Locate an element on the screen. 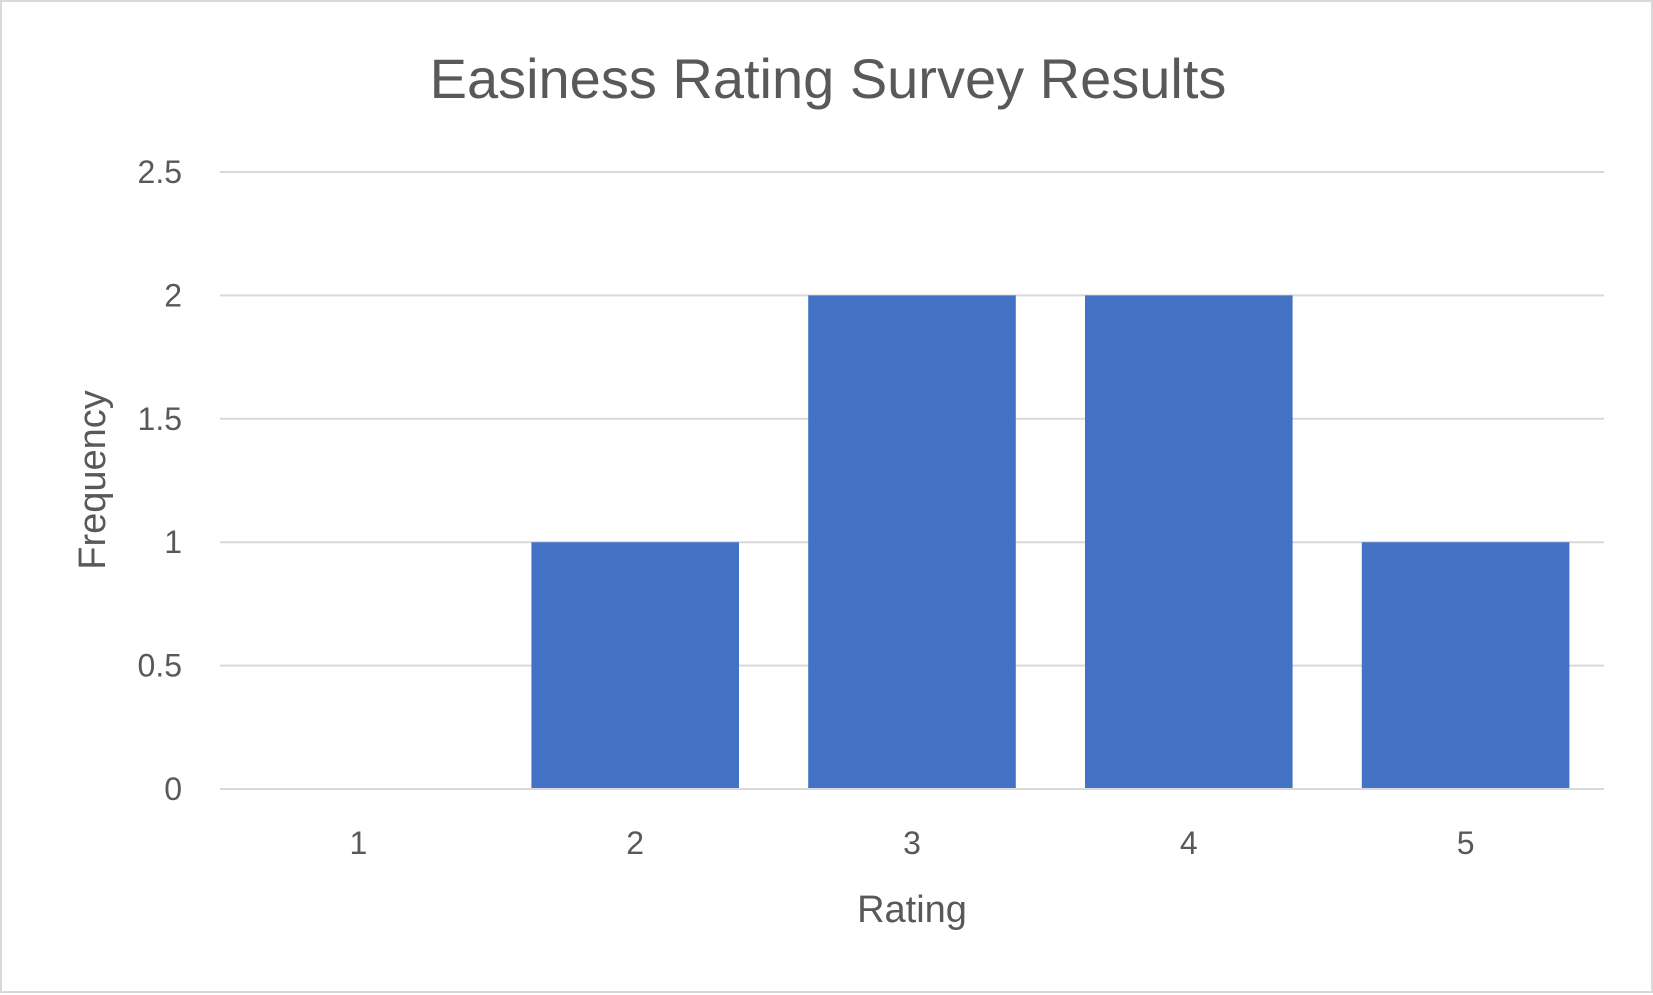 The width and height of the screenshot is (1653, 995). y-axis-tick-labels: 0 0.5 1 1.5 2 2.5 is located at coordinates (160, 480).